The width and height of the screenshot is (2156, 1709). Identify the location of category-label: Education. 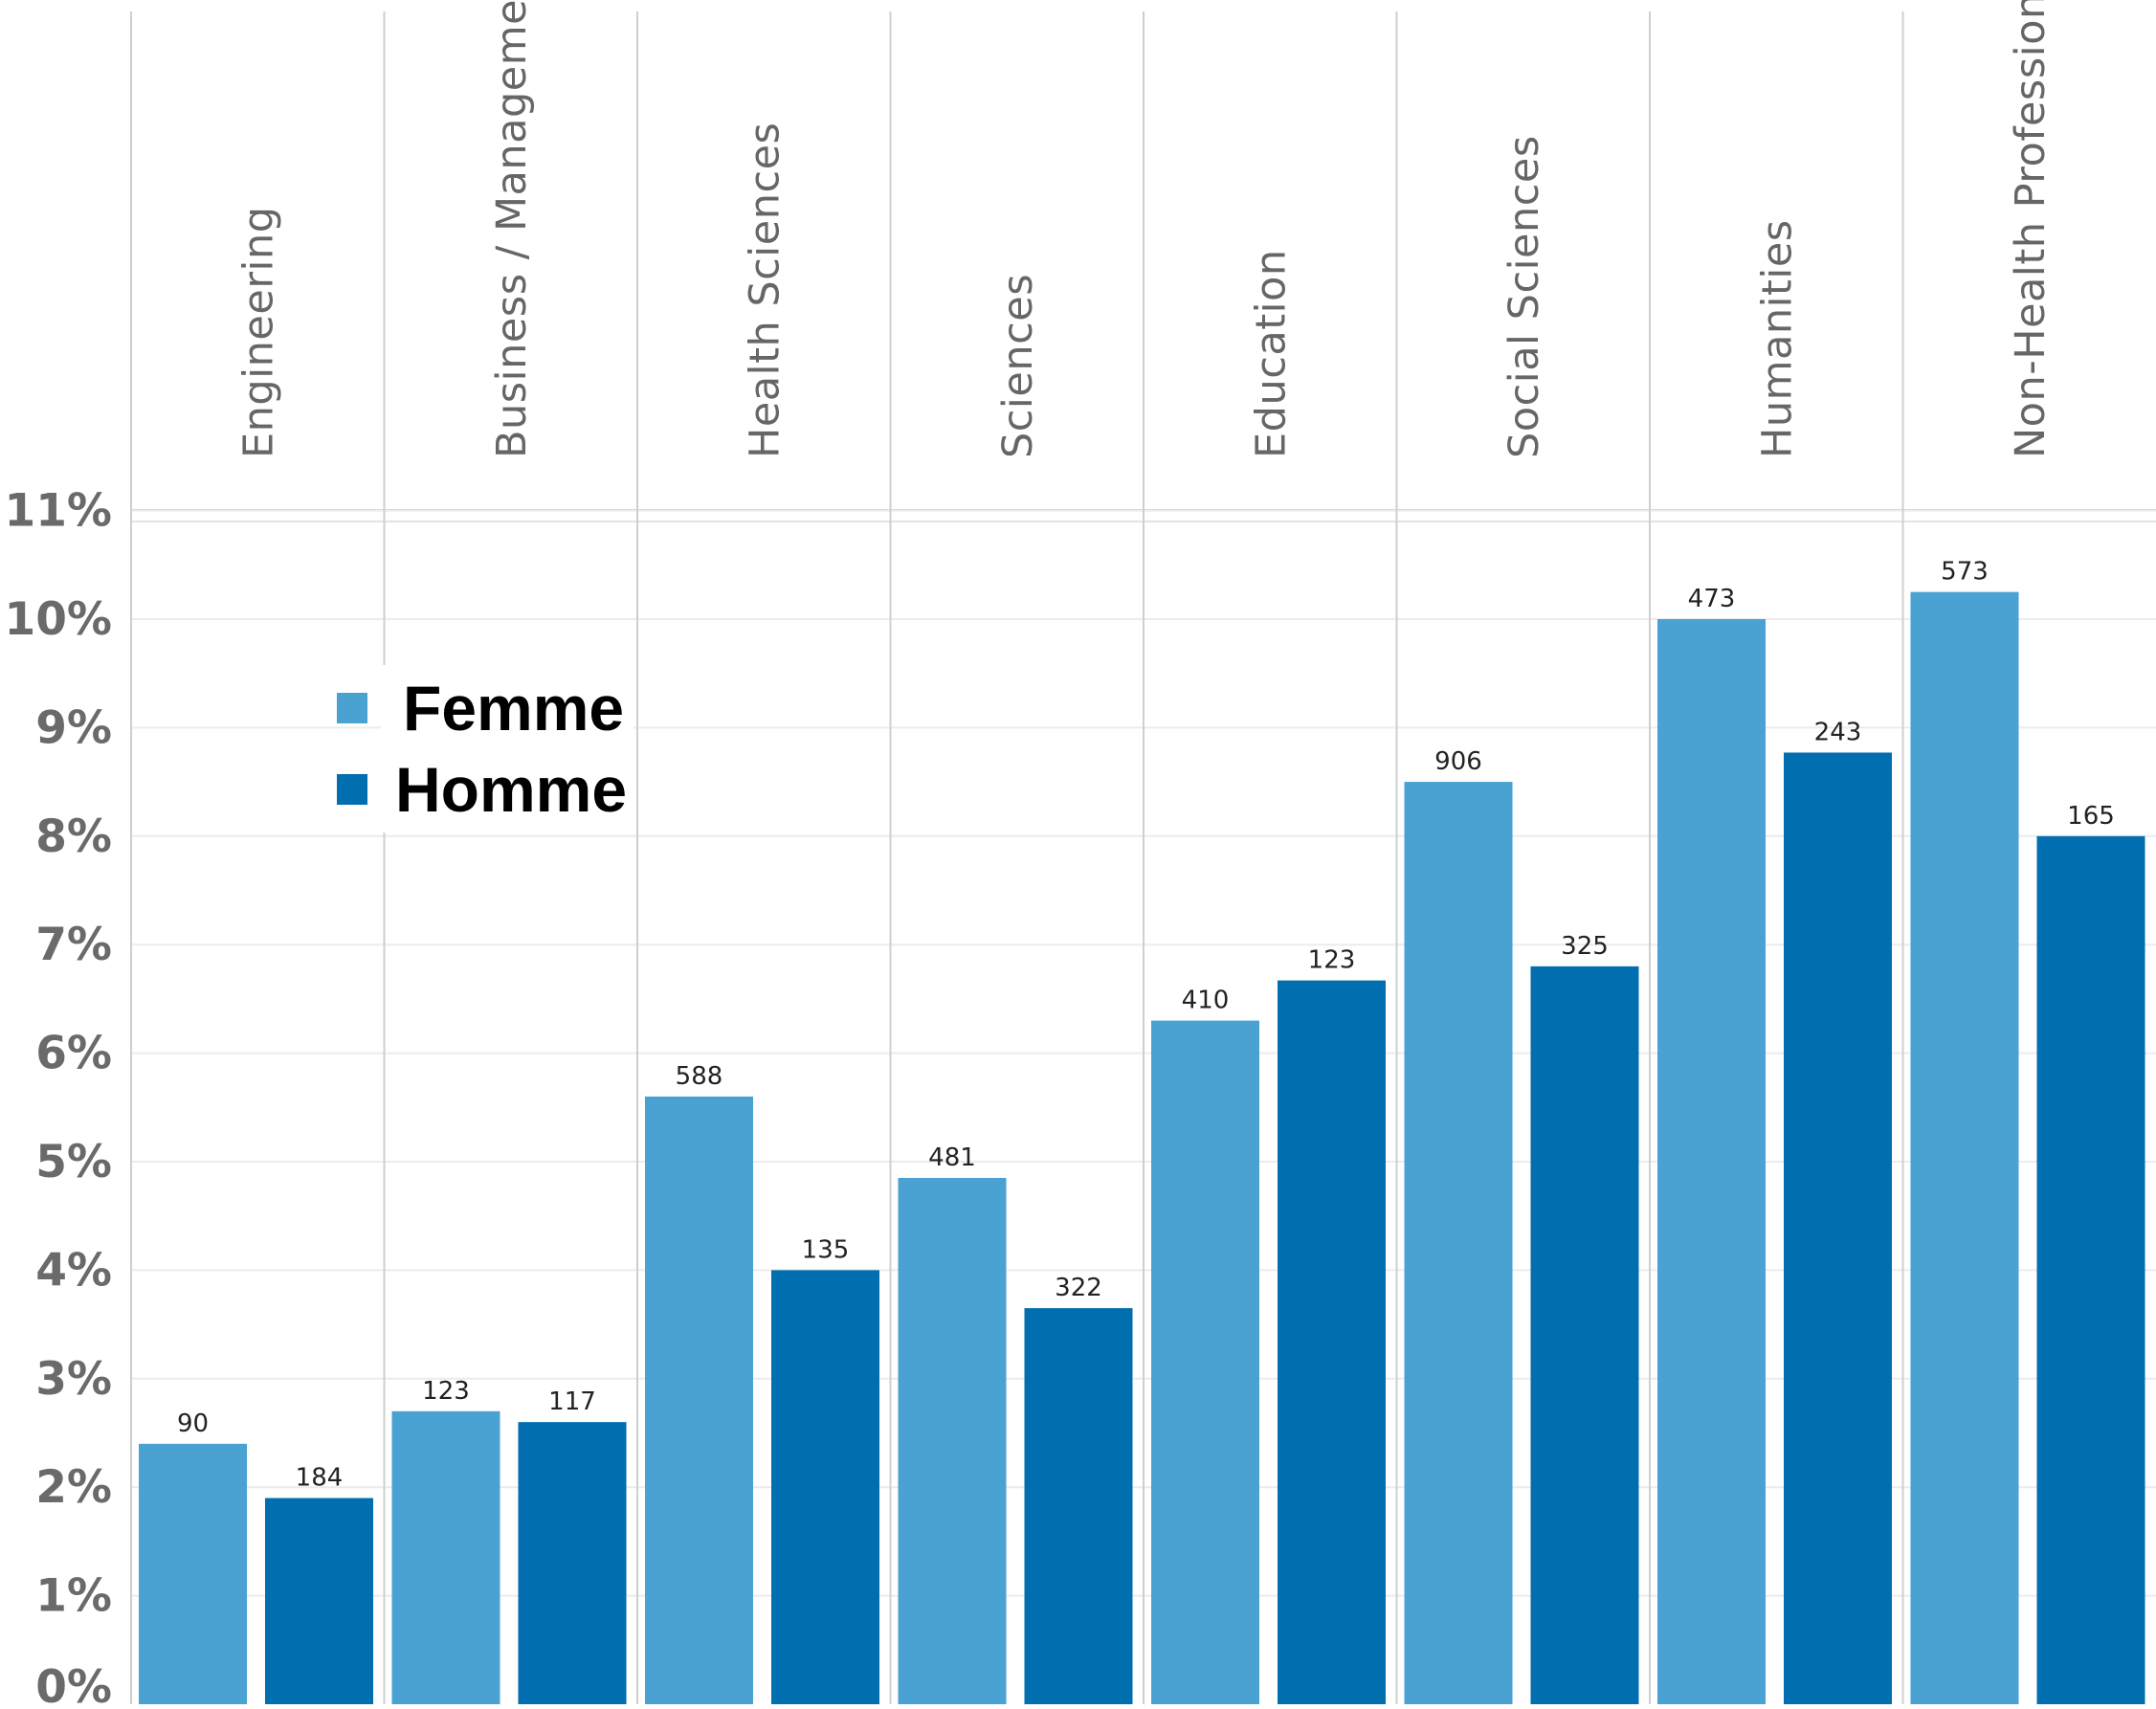
(1271, 353).